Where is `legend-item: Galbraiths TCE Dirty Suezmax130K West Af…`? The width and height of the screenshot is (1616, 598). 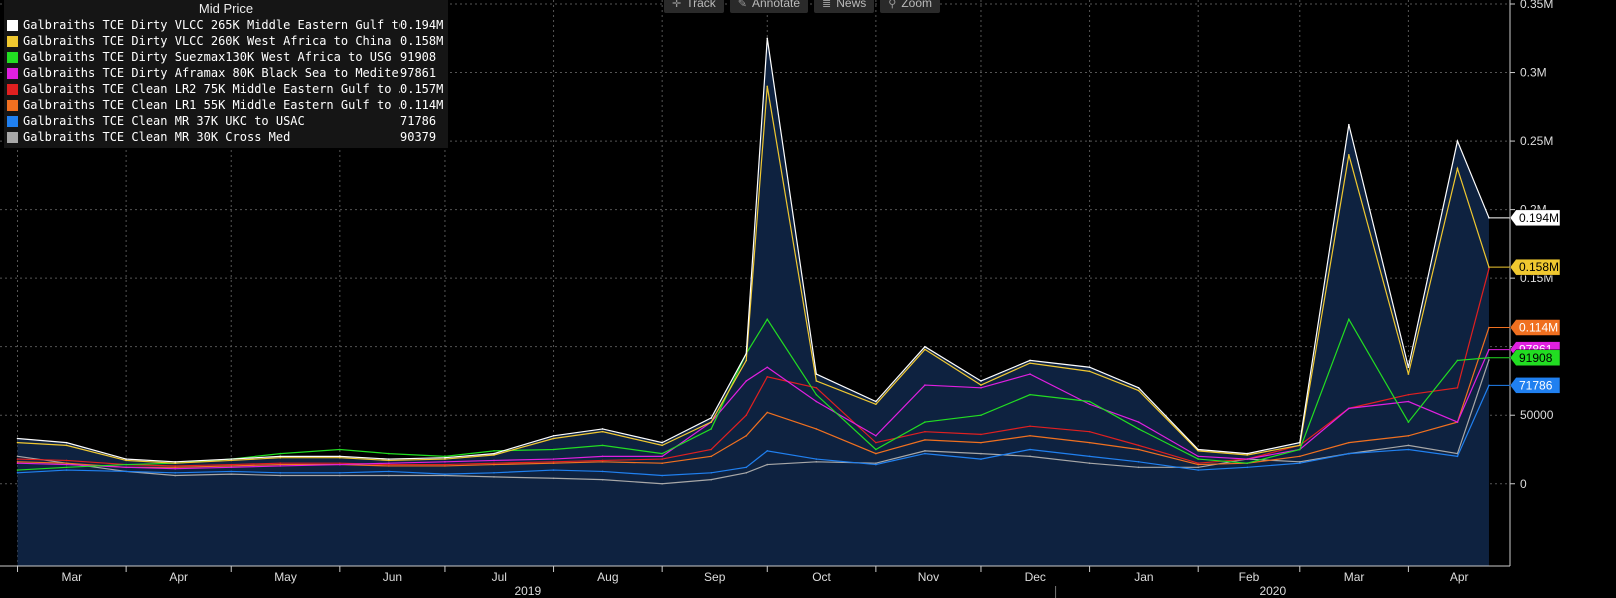 legend-item: Galbraiths TCE Dirty Suezmax130K West Af… is located at coordinates (226, 57).